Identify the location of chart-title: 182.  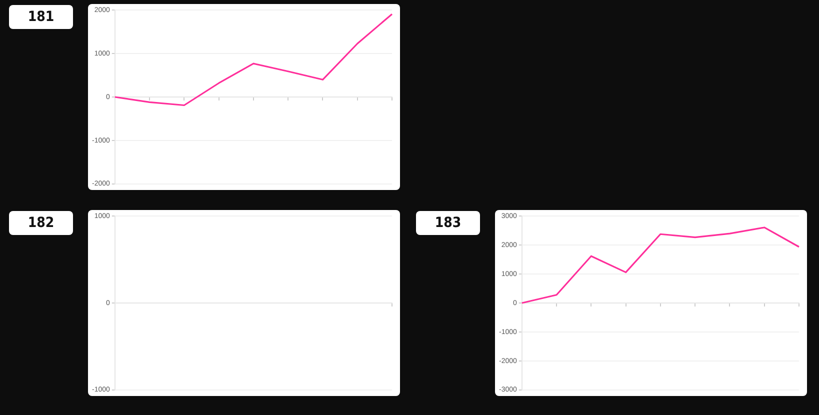
(41, 223).